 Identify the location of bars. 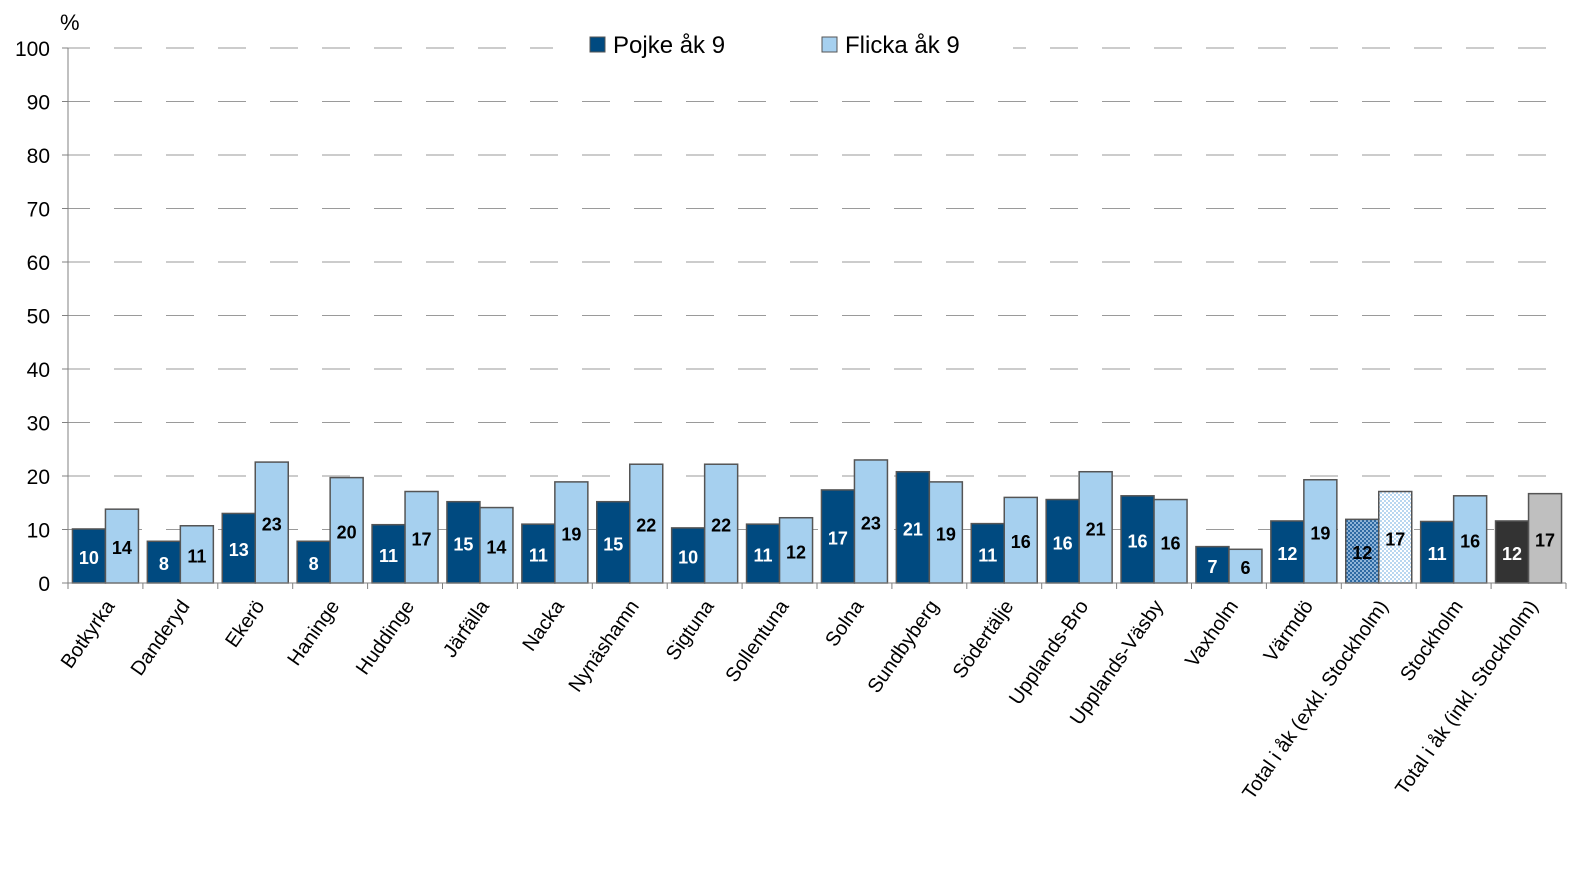
(817, 521).